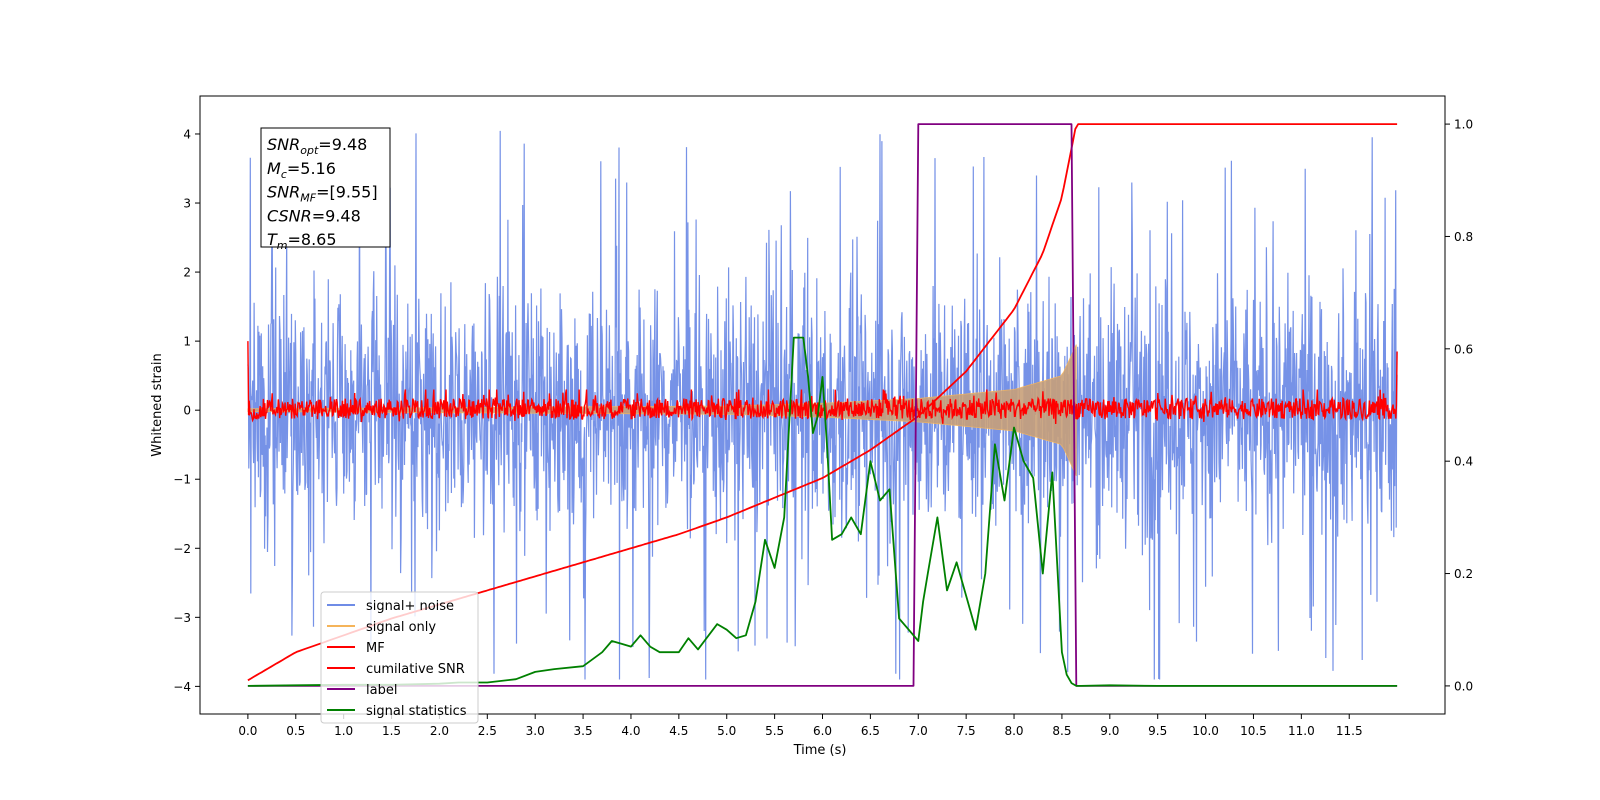  Describe the element at coordinates (247, 731) in the screenshot. I see `x-tick-label: 0.0` at that location.